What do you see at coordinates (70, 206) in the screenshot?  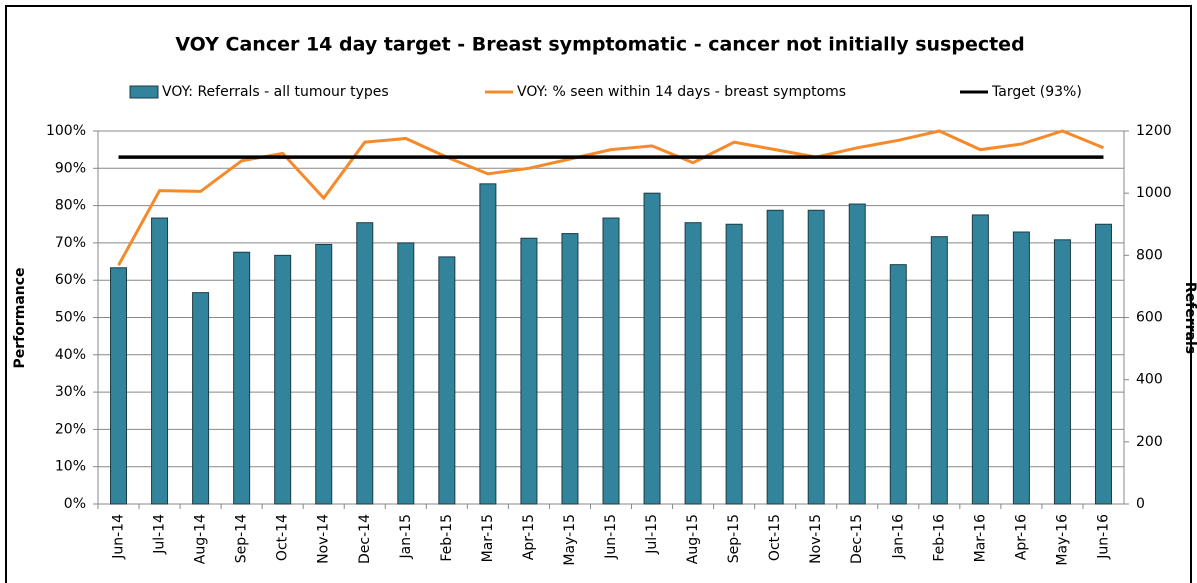 I see `y-tick-label: 80%` at bounding box center [70, 206].